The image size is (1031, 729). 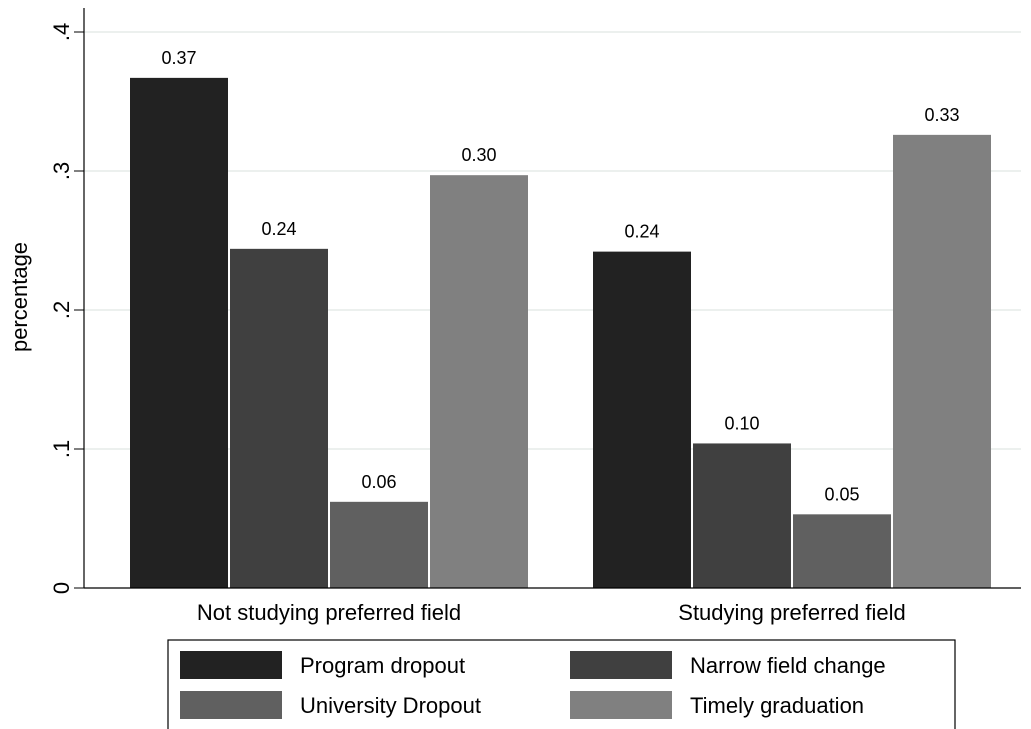 I want to click on legend-label: Timely graduation, so click(x=777, y=705).